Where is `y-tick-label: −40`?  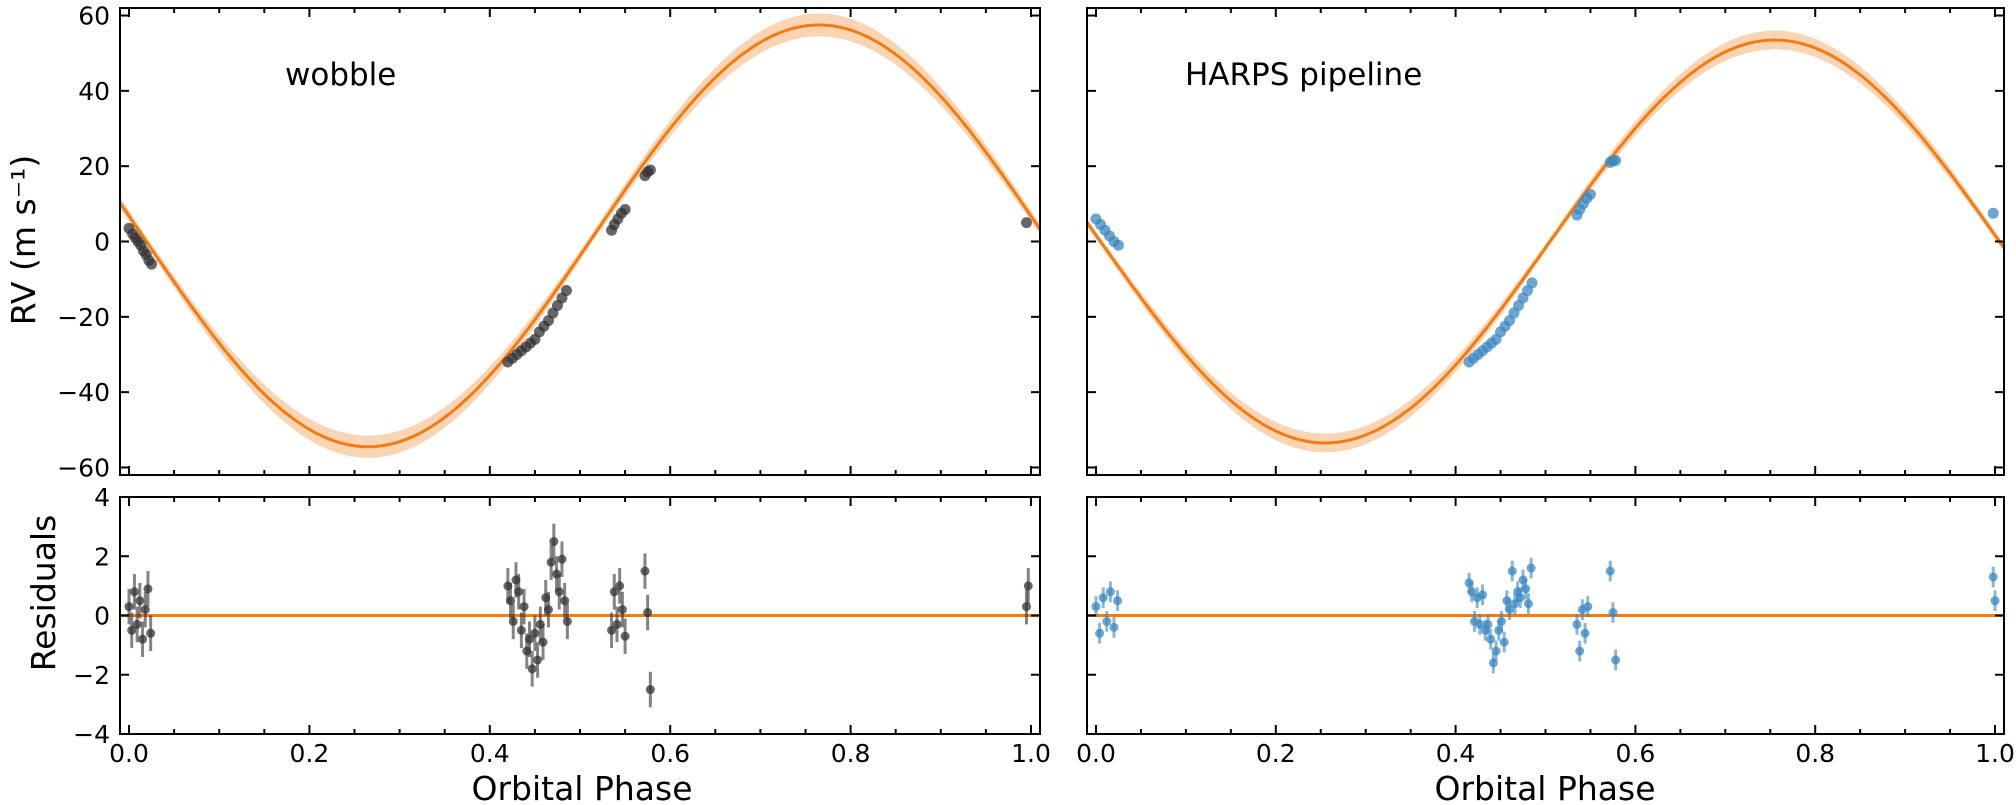 y-tick-label: −40 is located at coordinates (83, 392).